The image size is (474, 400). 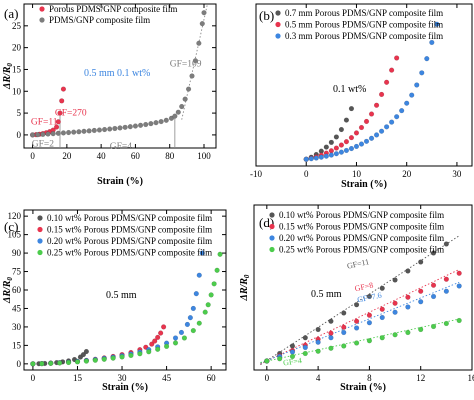 What do you see at coordinates (71, 113) in the screenshot?
I see `gf-annotation: GF=270` at bounding box center [71, 113].